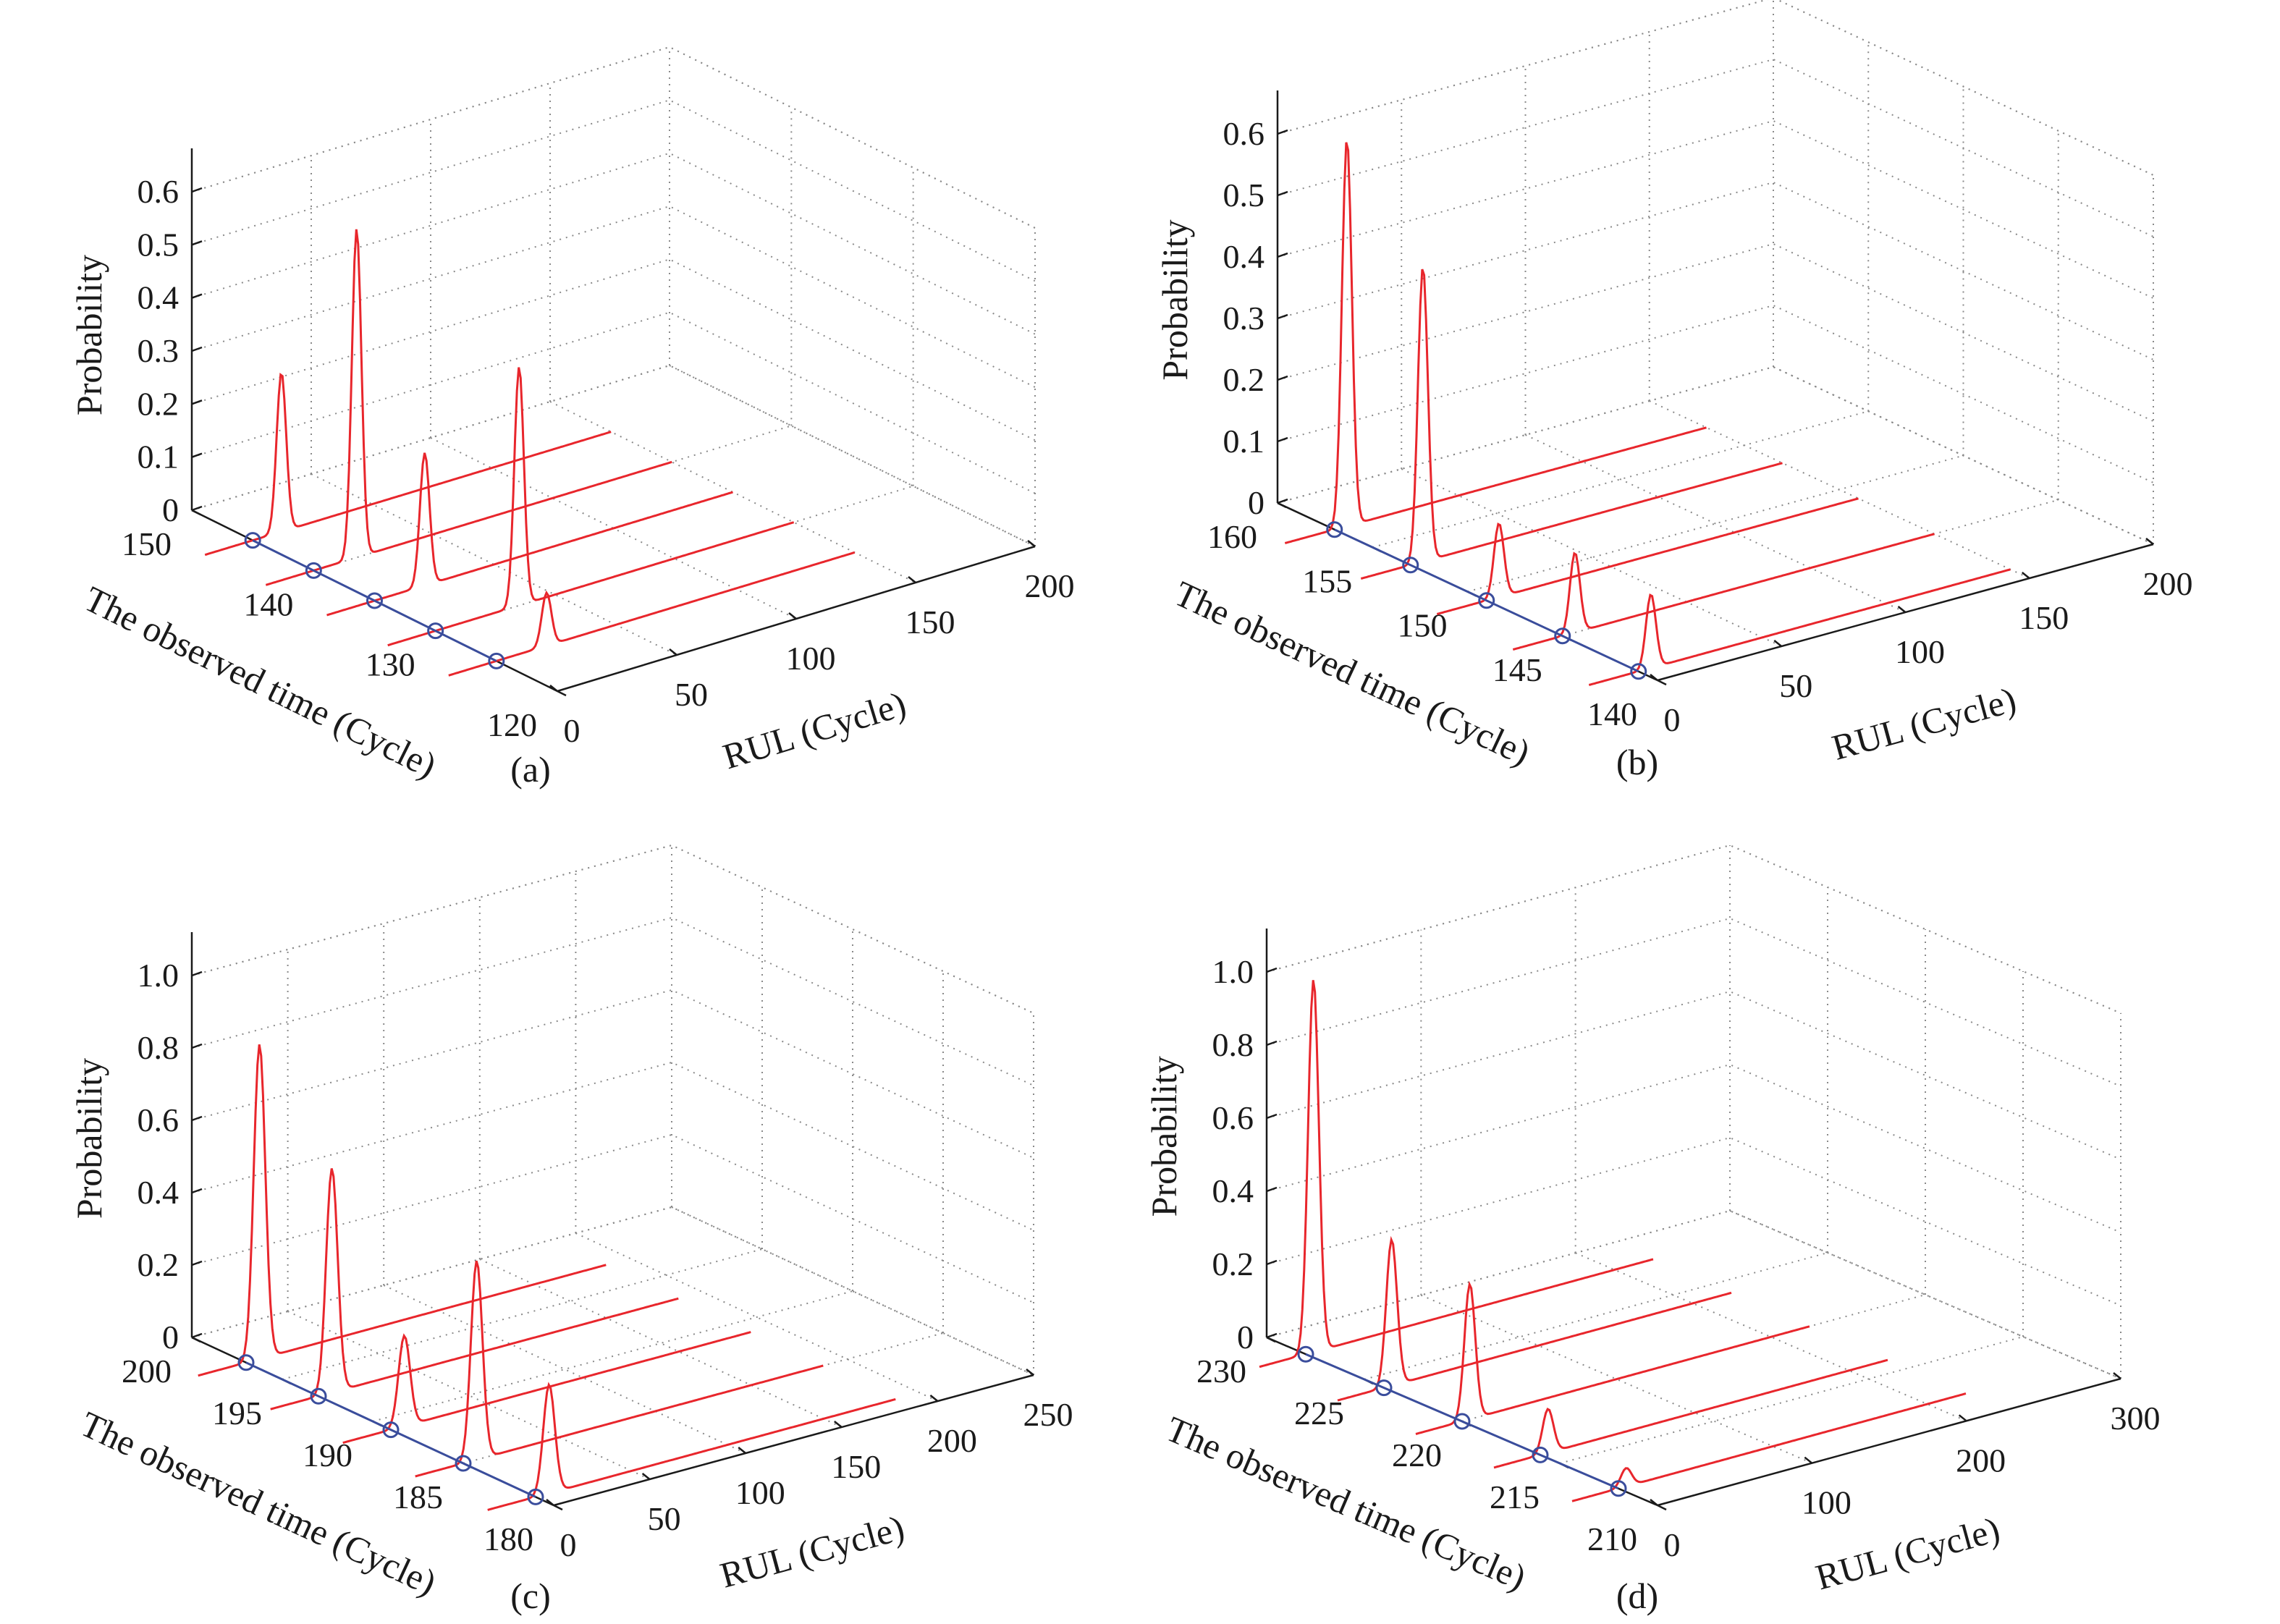  Describe the element at coordinates (1233, 1044) in the screenshot. I see `z-tick-label: 0.8` at that location.